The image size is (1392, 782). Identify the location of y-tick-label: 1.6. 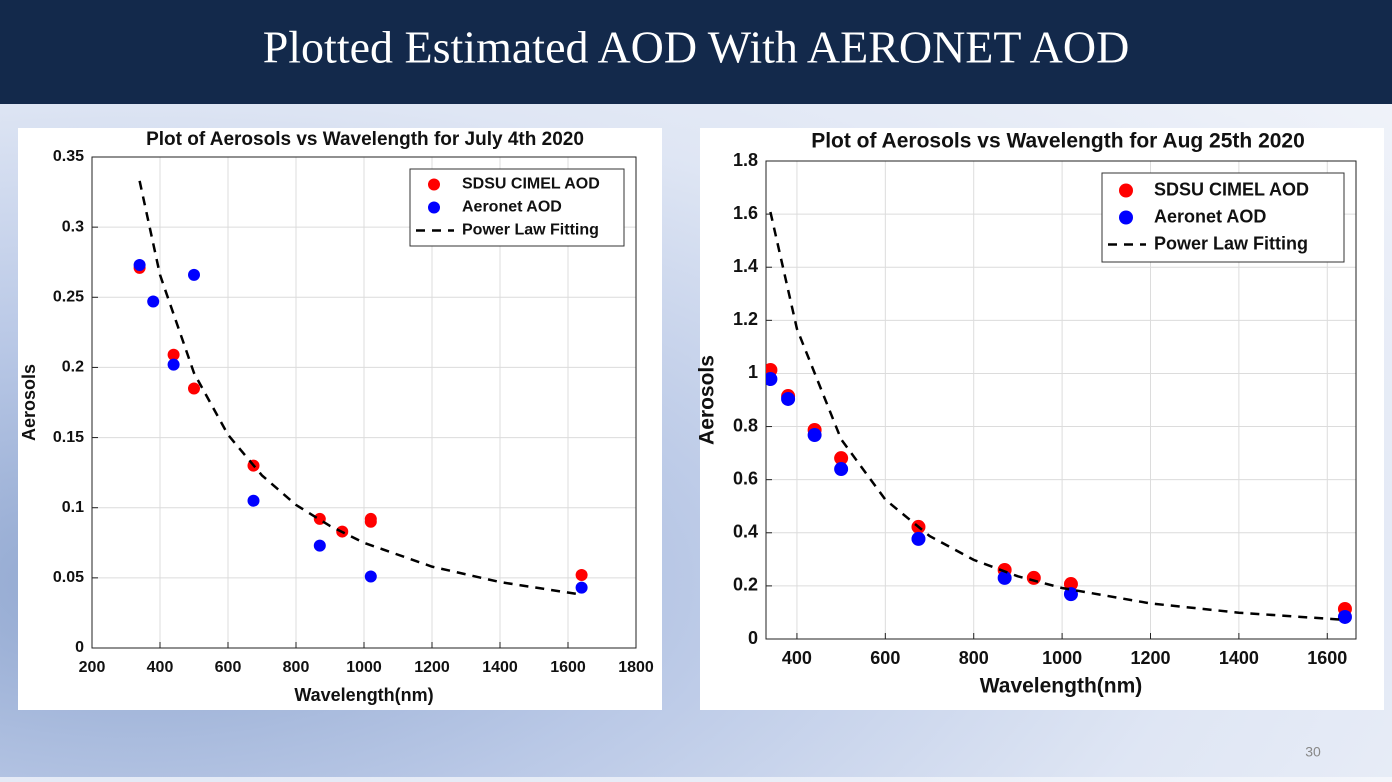
(745, 213).